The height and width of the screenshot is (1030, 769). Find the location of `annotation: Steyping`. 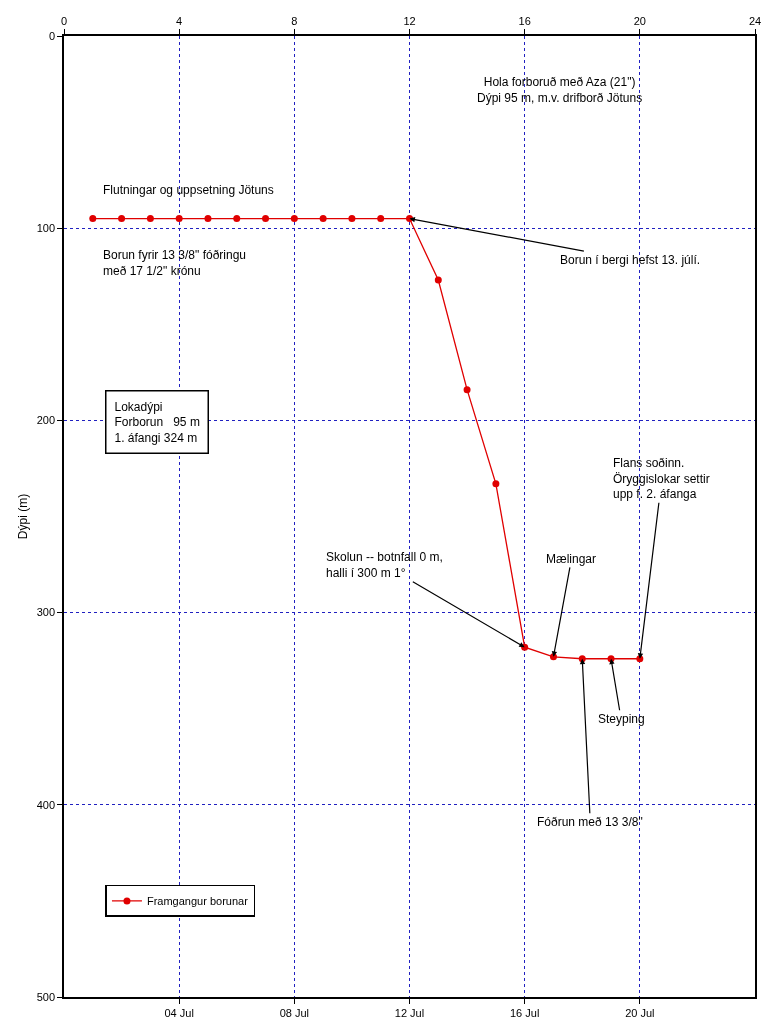

annotation: Steyping is located at coordinates (621, 719).